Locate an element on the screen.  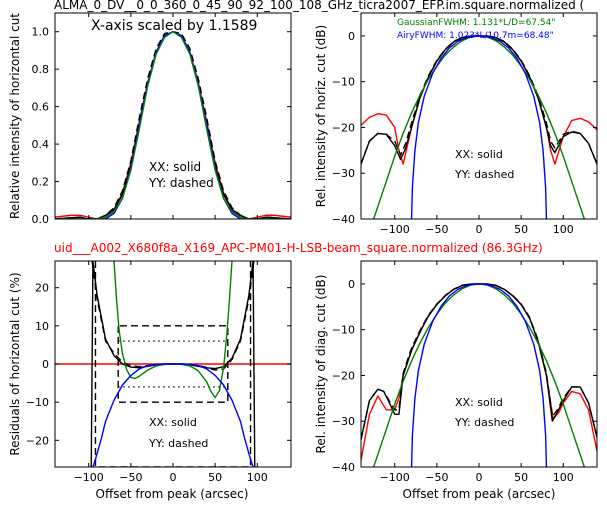
top-left-ylabel: Relative intensity of horizontal cut is located at coordinates (15, 116).